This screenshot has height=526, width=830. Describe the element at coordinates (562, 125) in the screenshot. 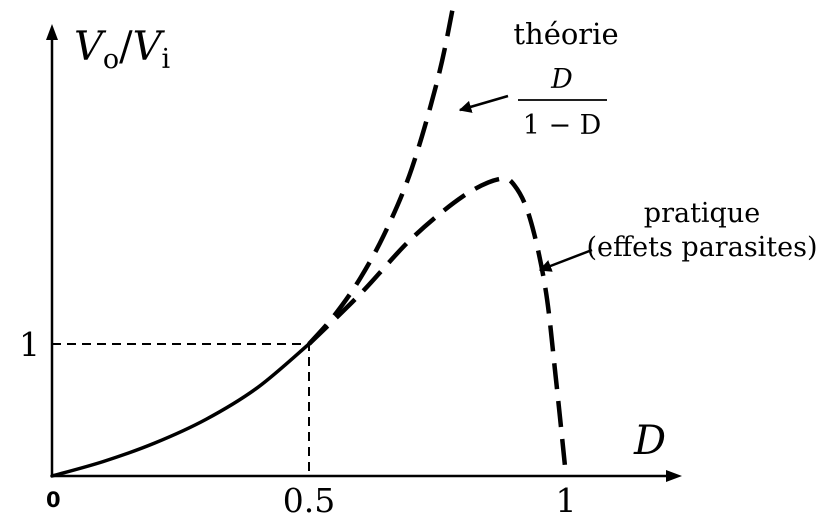

I see `theory-formula-denominator: 1 − D` at that location.